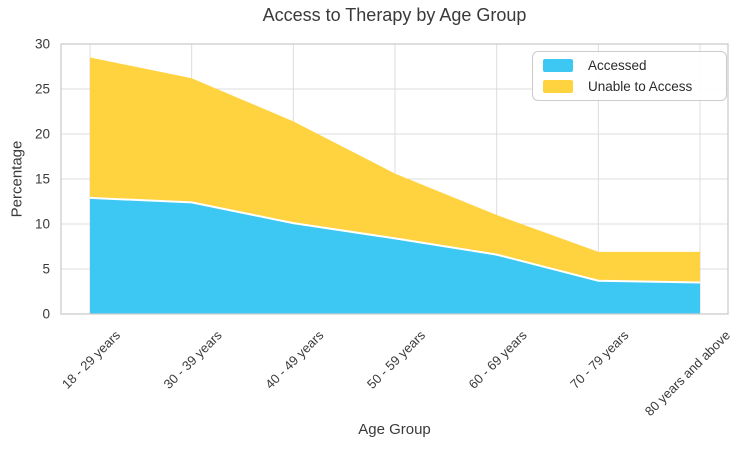 Image resolution: width=754 pixels, height=453 pixels. What do you see at coordinates (687, 373) in the screenshot?
I see `x-tick-label: 80 years and above` at bounding box center [687, 373].